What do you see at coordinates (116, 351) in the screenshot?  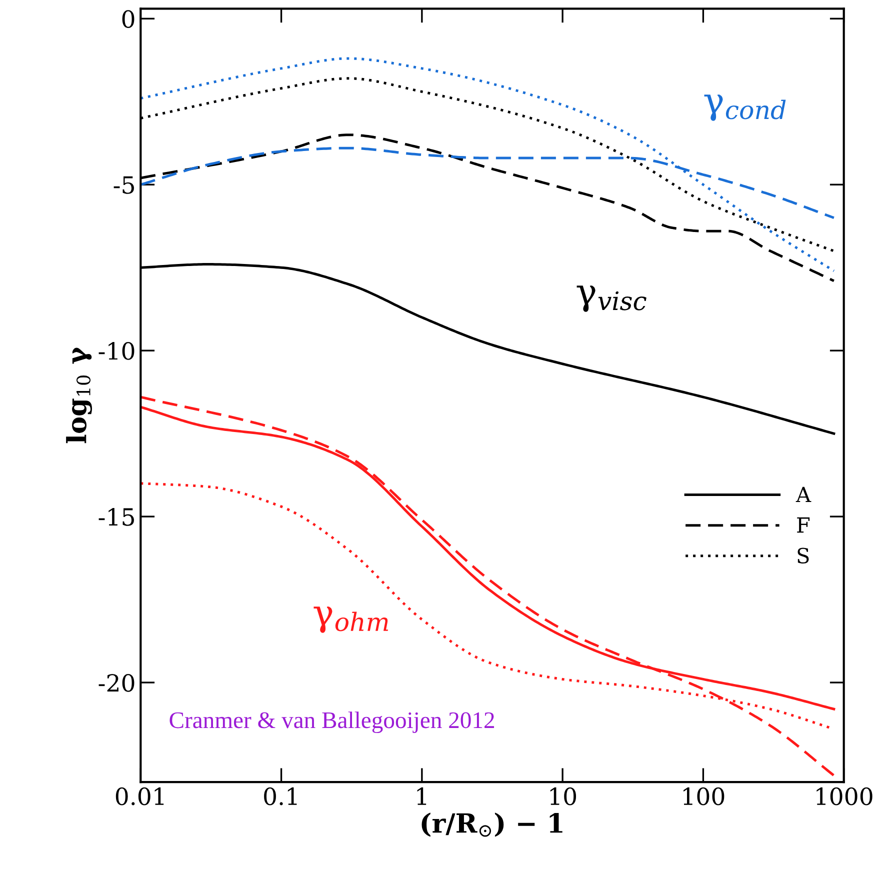 I see `y-tick-label: -10` at bounding box center [116, 351].